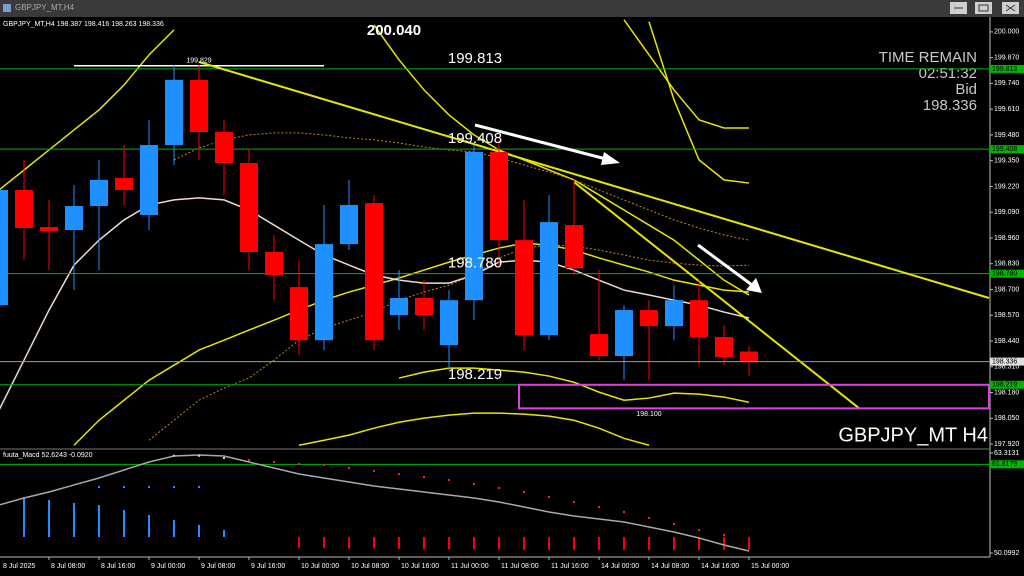 The height and width of the screenshot is (576, 1024). I want to click on x-tick-label: 14 Jul 00:00, so click(620, 566).